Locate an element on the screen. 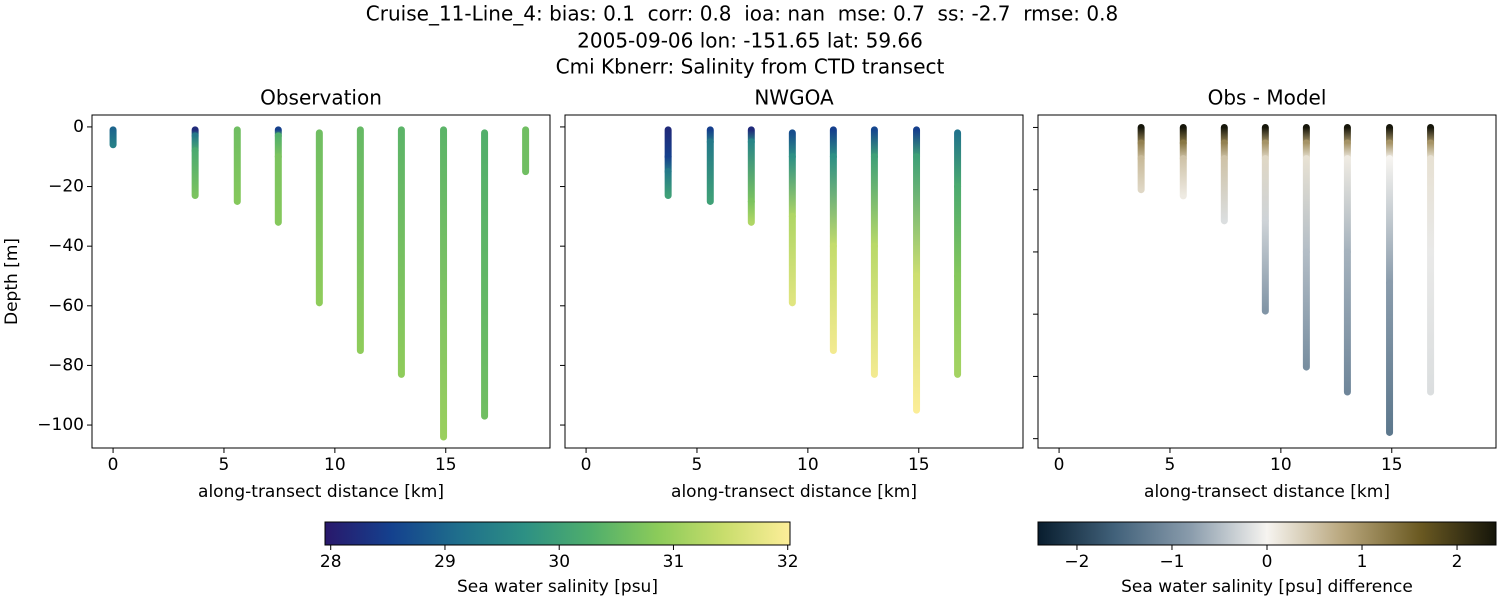 This screenshot has height=600, width=1500. colorbar-tick-label: 28 is located at coordinates (331, 562).